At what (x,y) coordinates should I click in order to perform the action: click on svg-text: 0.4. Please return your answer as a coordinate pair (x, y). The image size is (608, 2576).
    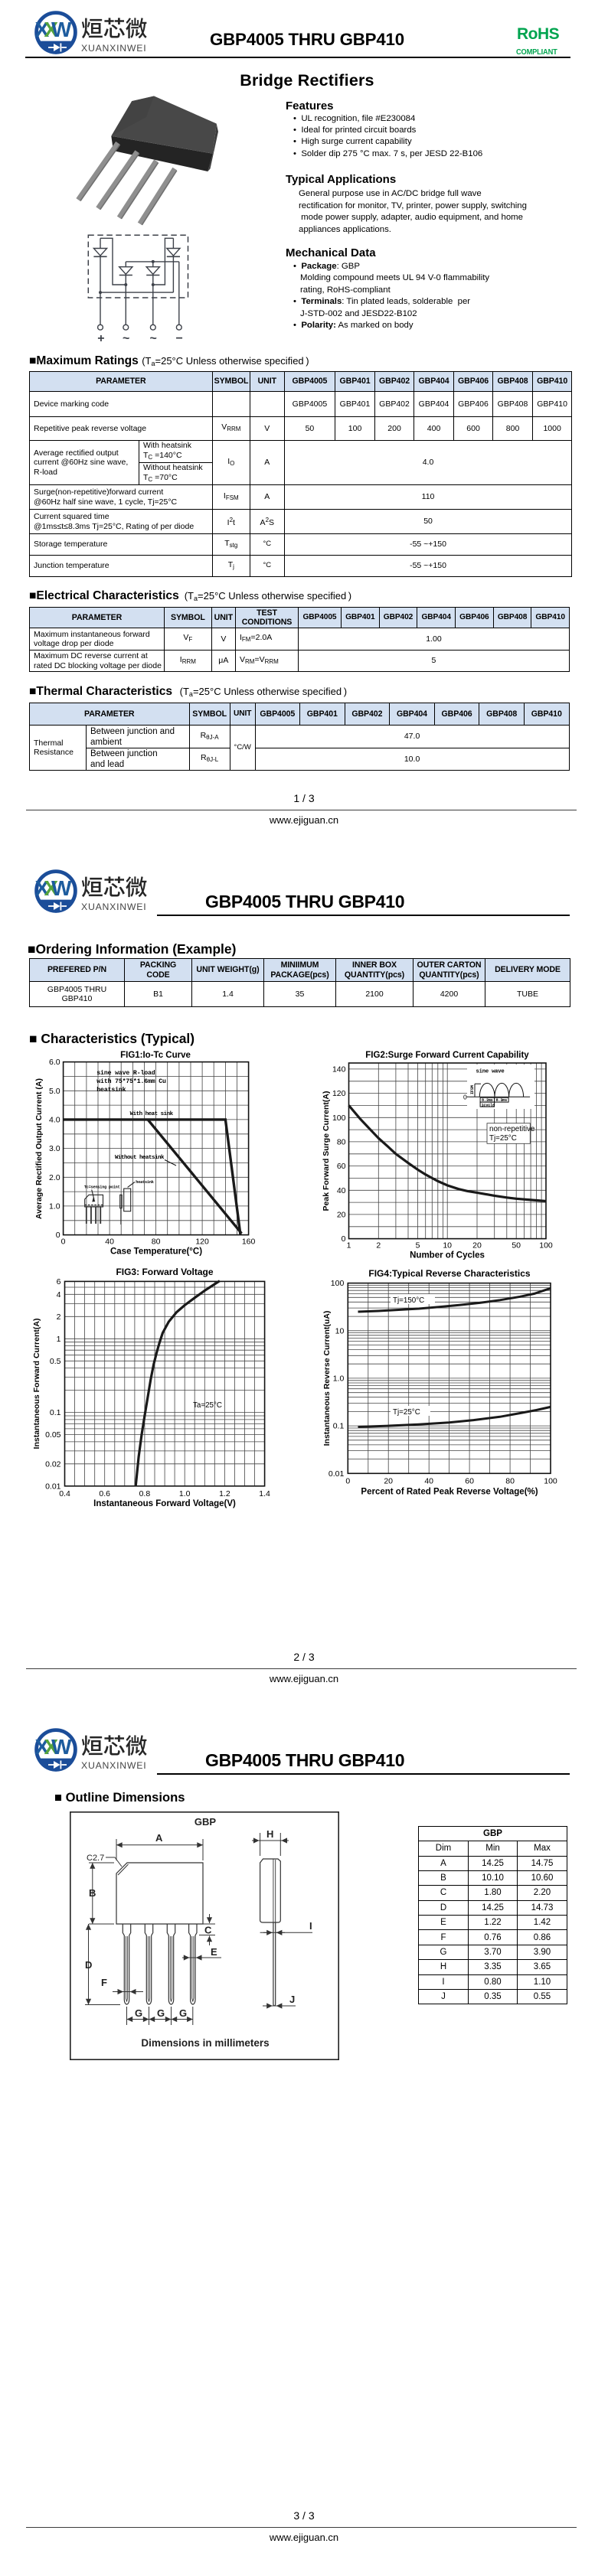
    Looking at the image, I should click on (64, 1493).